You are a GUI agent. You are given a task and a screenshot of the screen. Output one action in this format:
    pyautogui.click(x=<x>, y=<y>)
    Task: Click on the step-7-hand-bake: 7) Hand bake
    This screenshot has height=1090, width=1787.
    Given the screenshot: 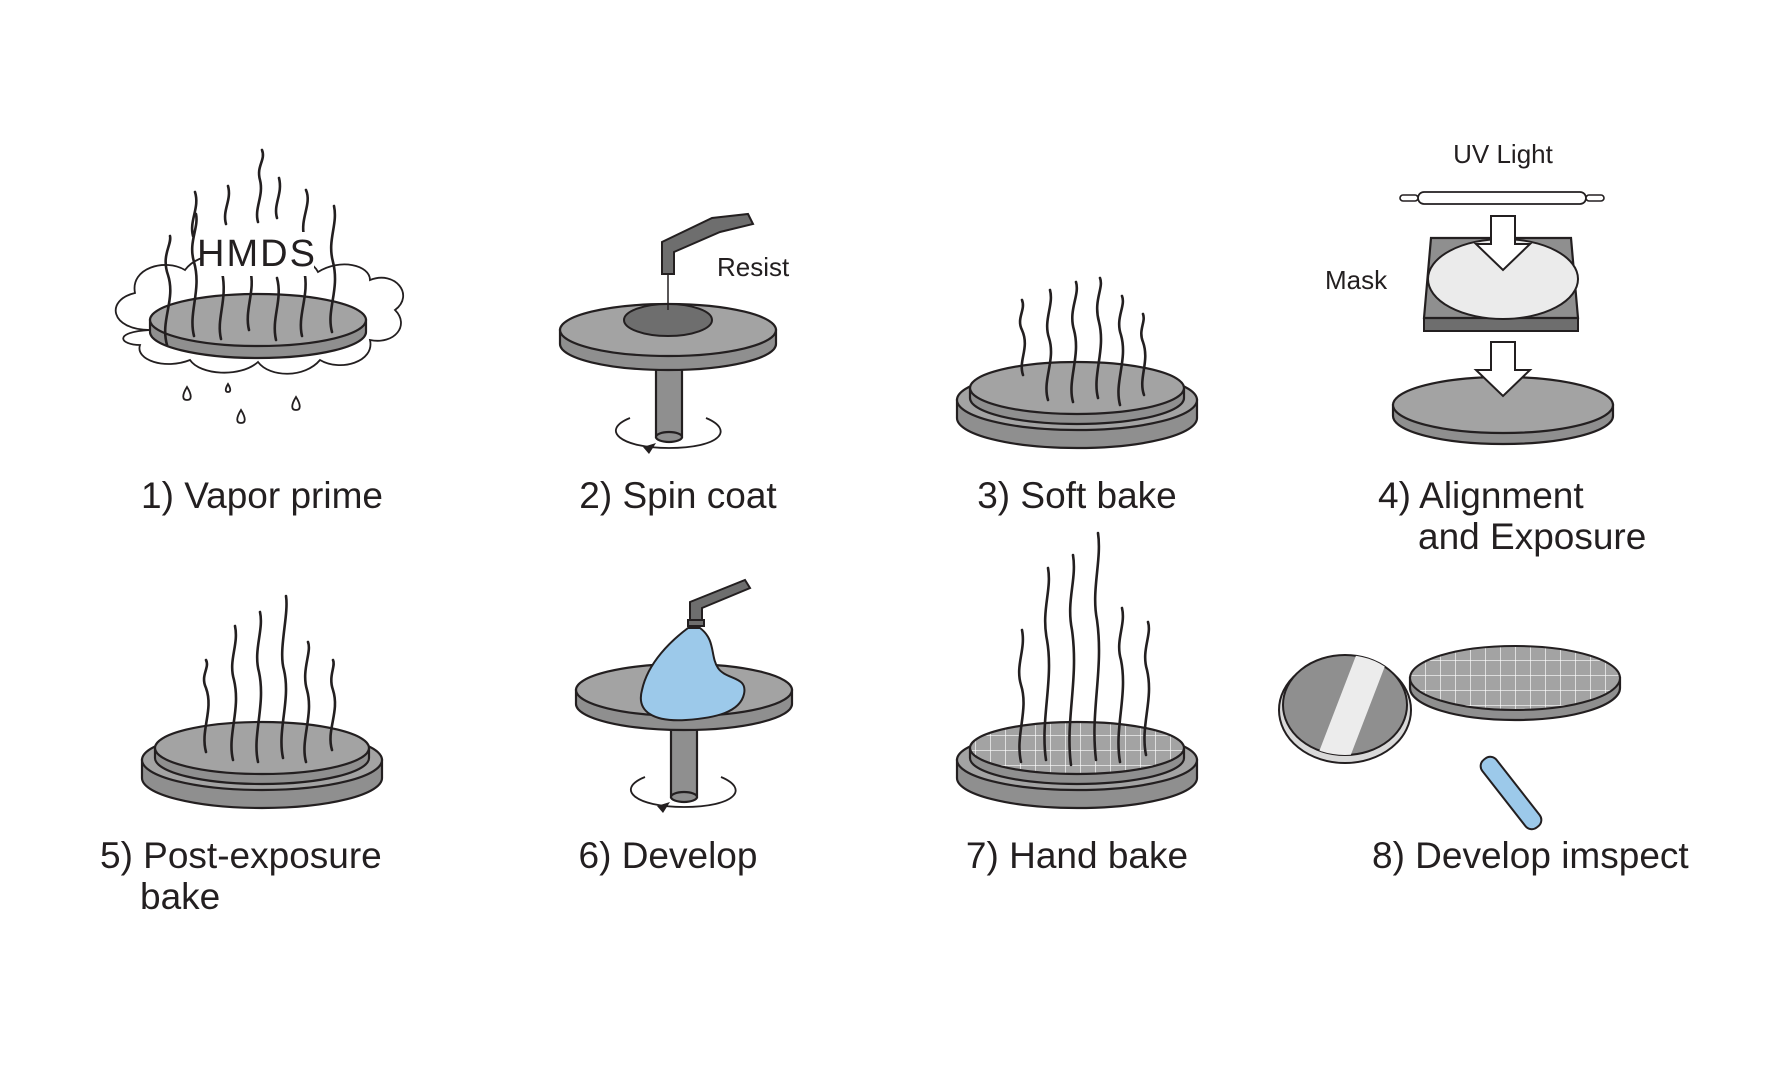 What is the action you would take?
    pyautogui.click(x=1077, y=703)
    